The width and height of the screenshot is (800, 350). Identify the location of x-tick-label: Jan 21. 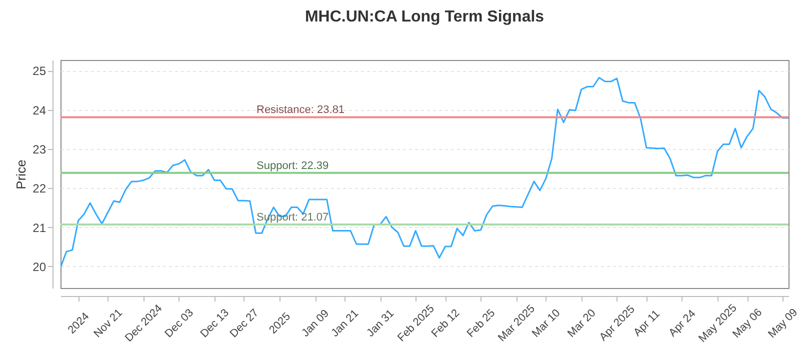
(345, 324).